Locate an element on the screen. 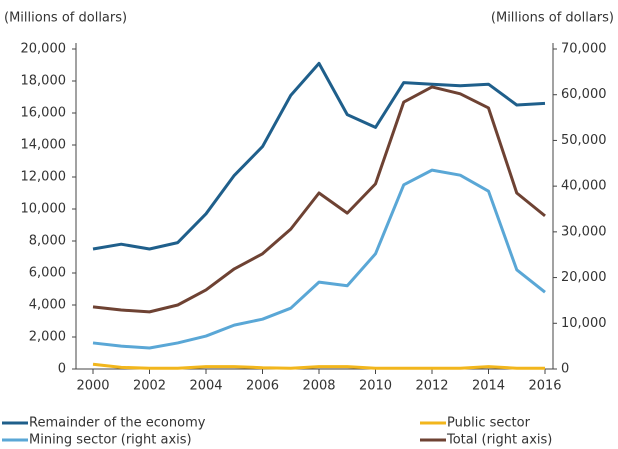  y-tick-label: 16,000 is located at coordinates (44, 113).